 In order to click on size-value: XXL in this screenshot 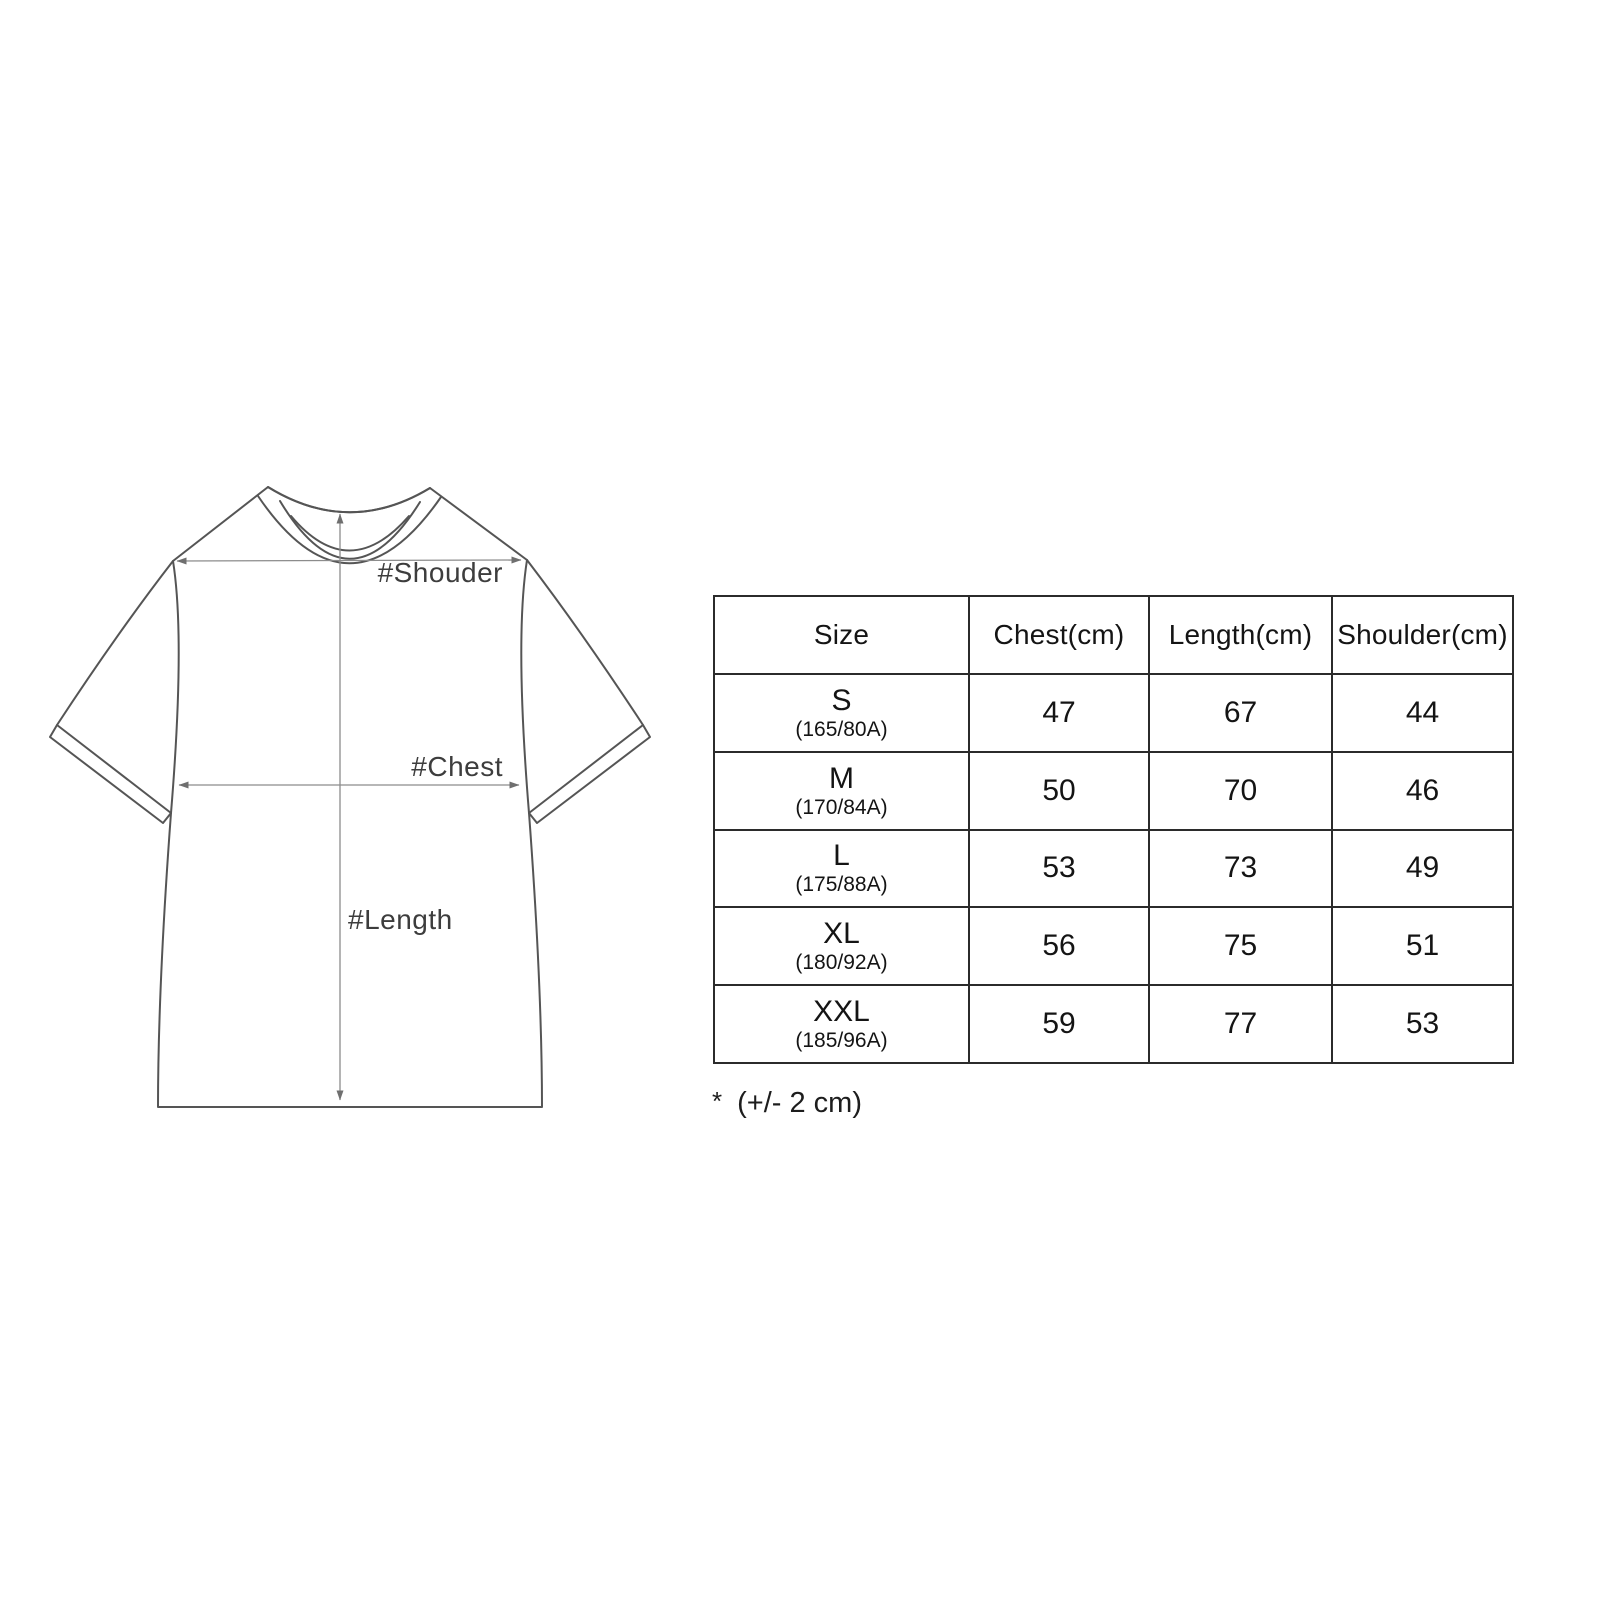, I will do `click(841, 1012)`.